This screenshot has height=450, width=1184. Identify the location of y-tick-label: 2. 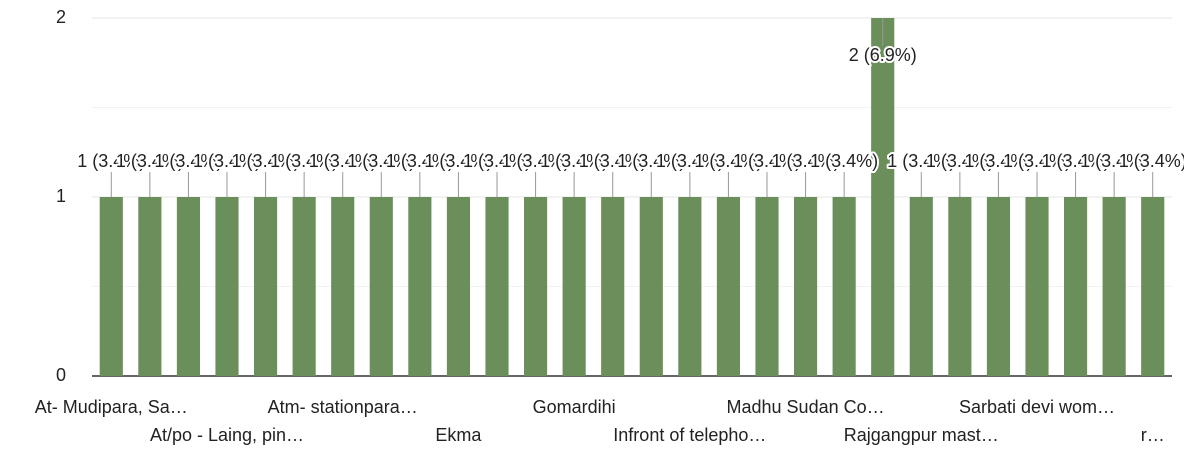
(61, 17).